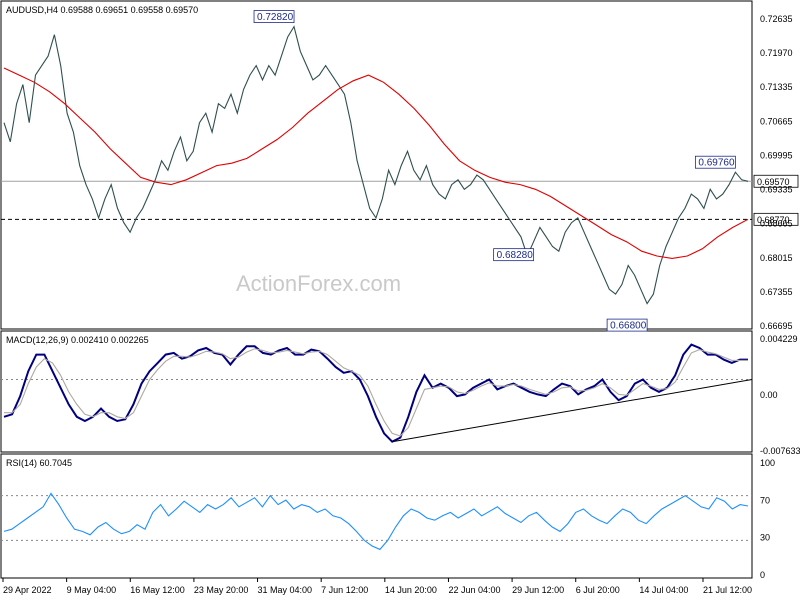  What do you see at coordinates (776, 190) in the screenshot?
I see `y-tick-label: 0.69335` at bounding box center [776, 190].